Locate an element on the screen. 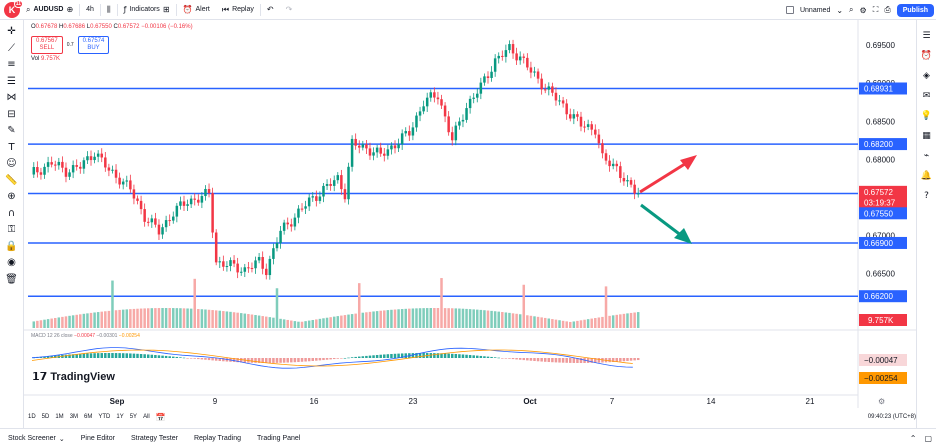 This screenshot has width=936, height=448. price-tag is located at coordinates (883, 202).